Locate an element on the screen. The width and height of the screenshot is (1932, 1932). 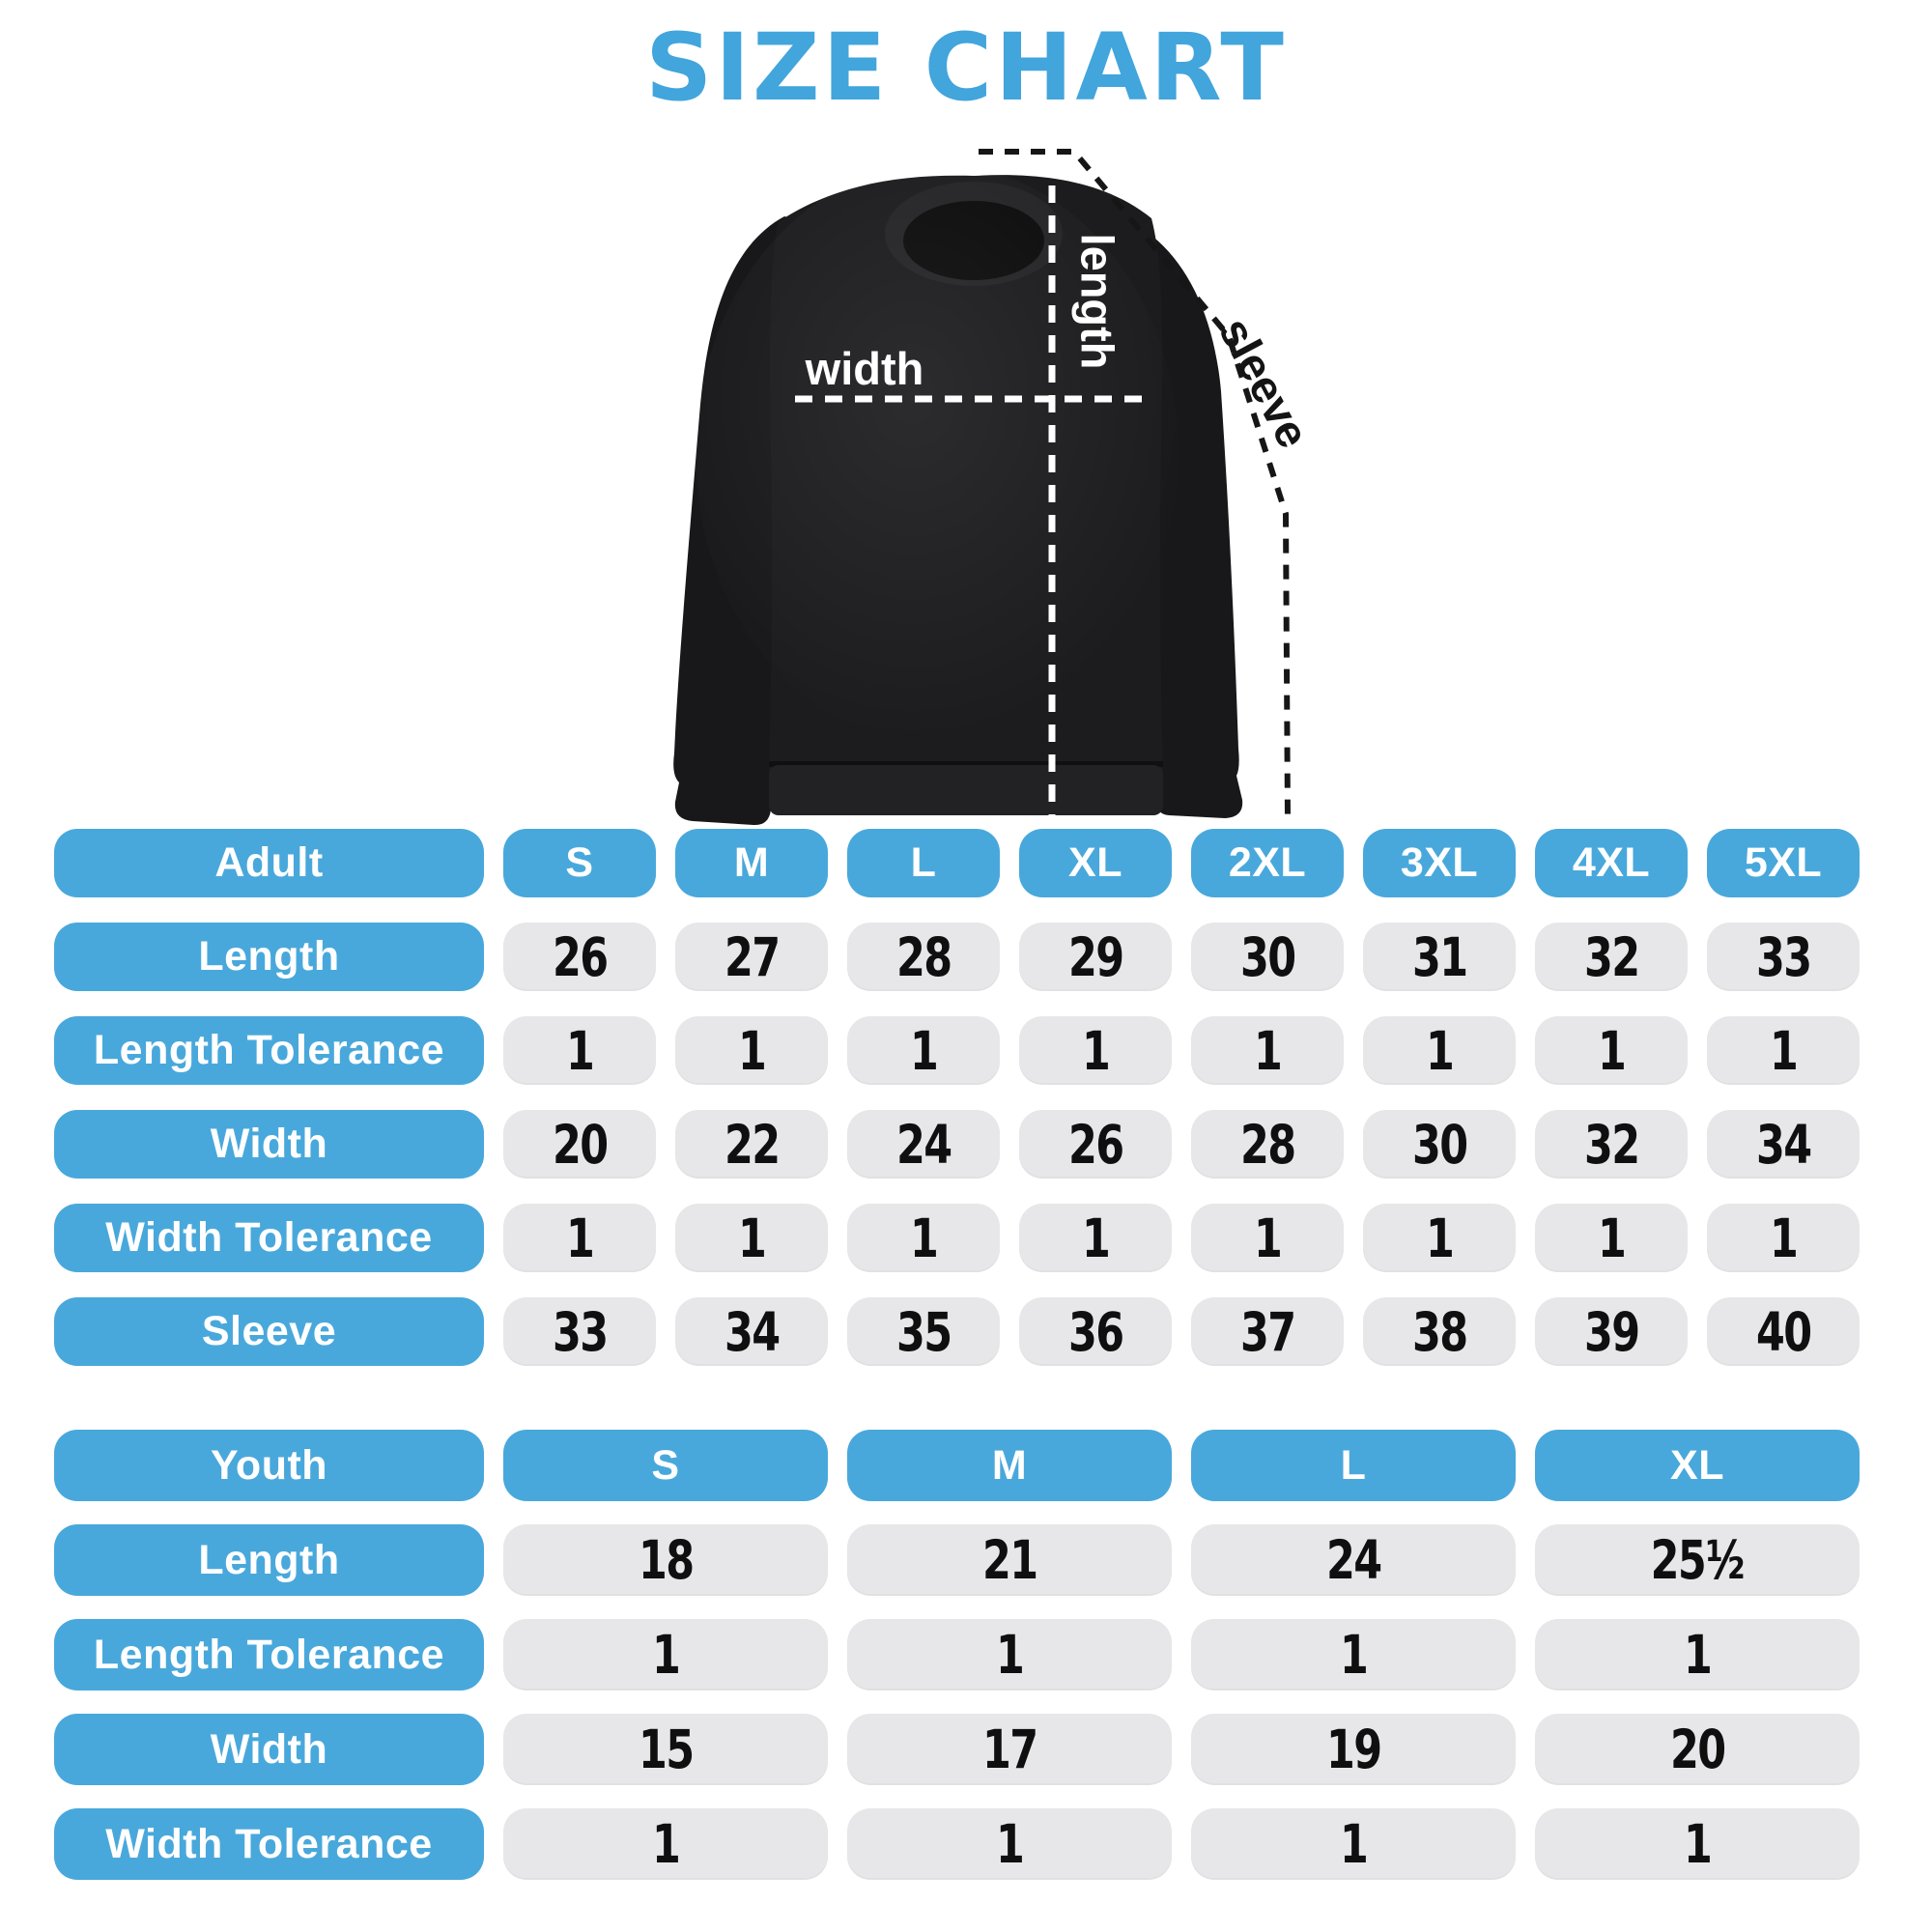
value-cell: 36 is located at coordinates (1095, 1331).